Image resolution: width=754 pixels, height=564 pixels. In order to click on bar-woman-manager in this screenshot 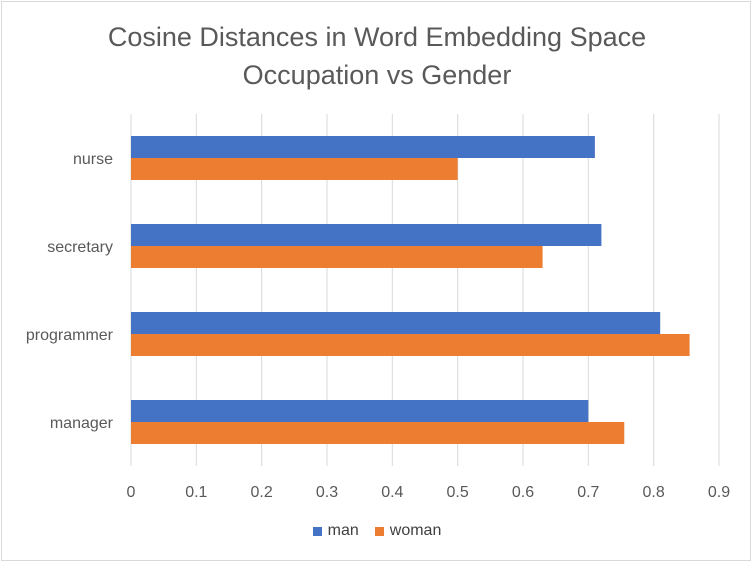, I will do `click(378, 433)`.